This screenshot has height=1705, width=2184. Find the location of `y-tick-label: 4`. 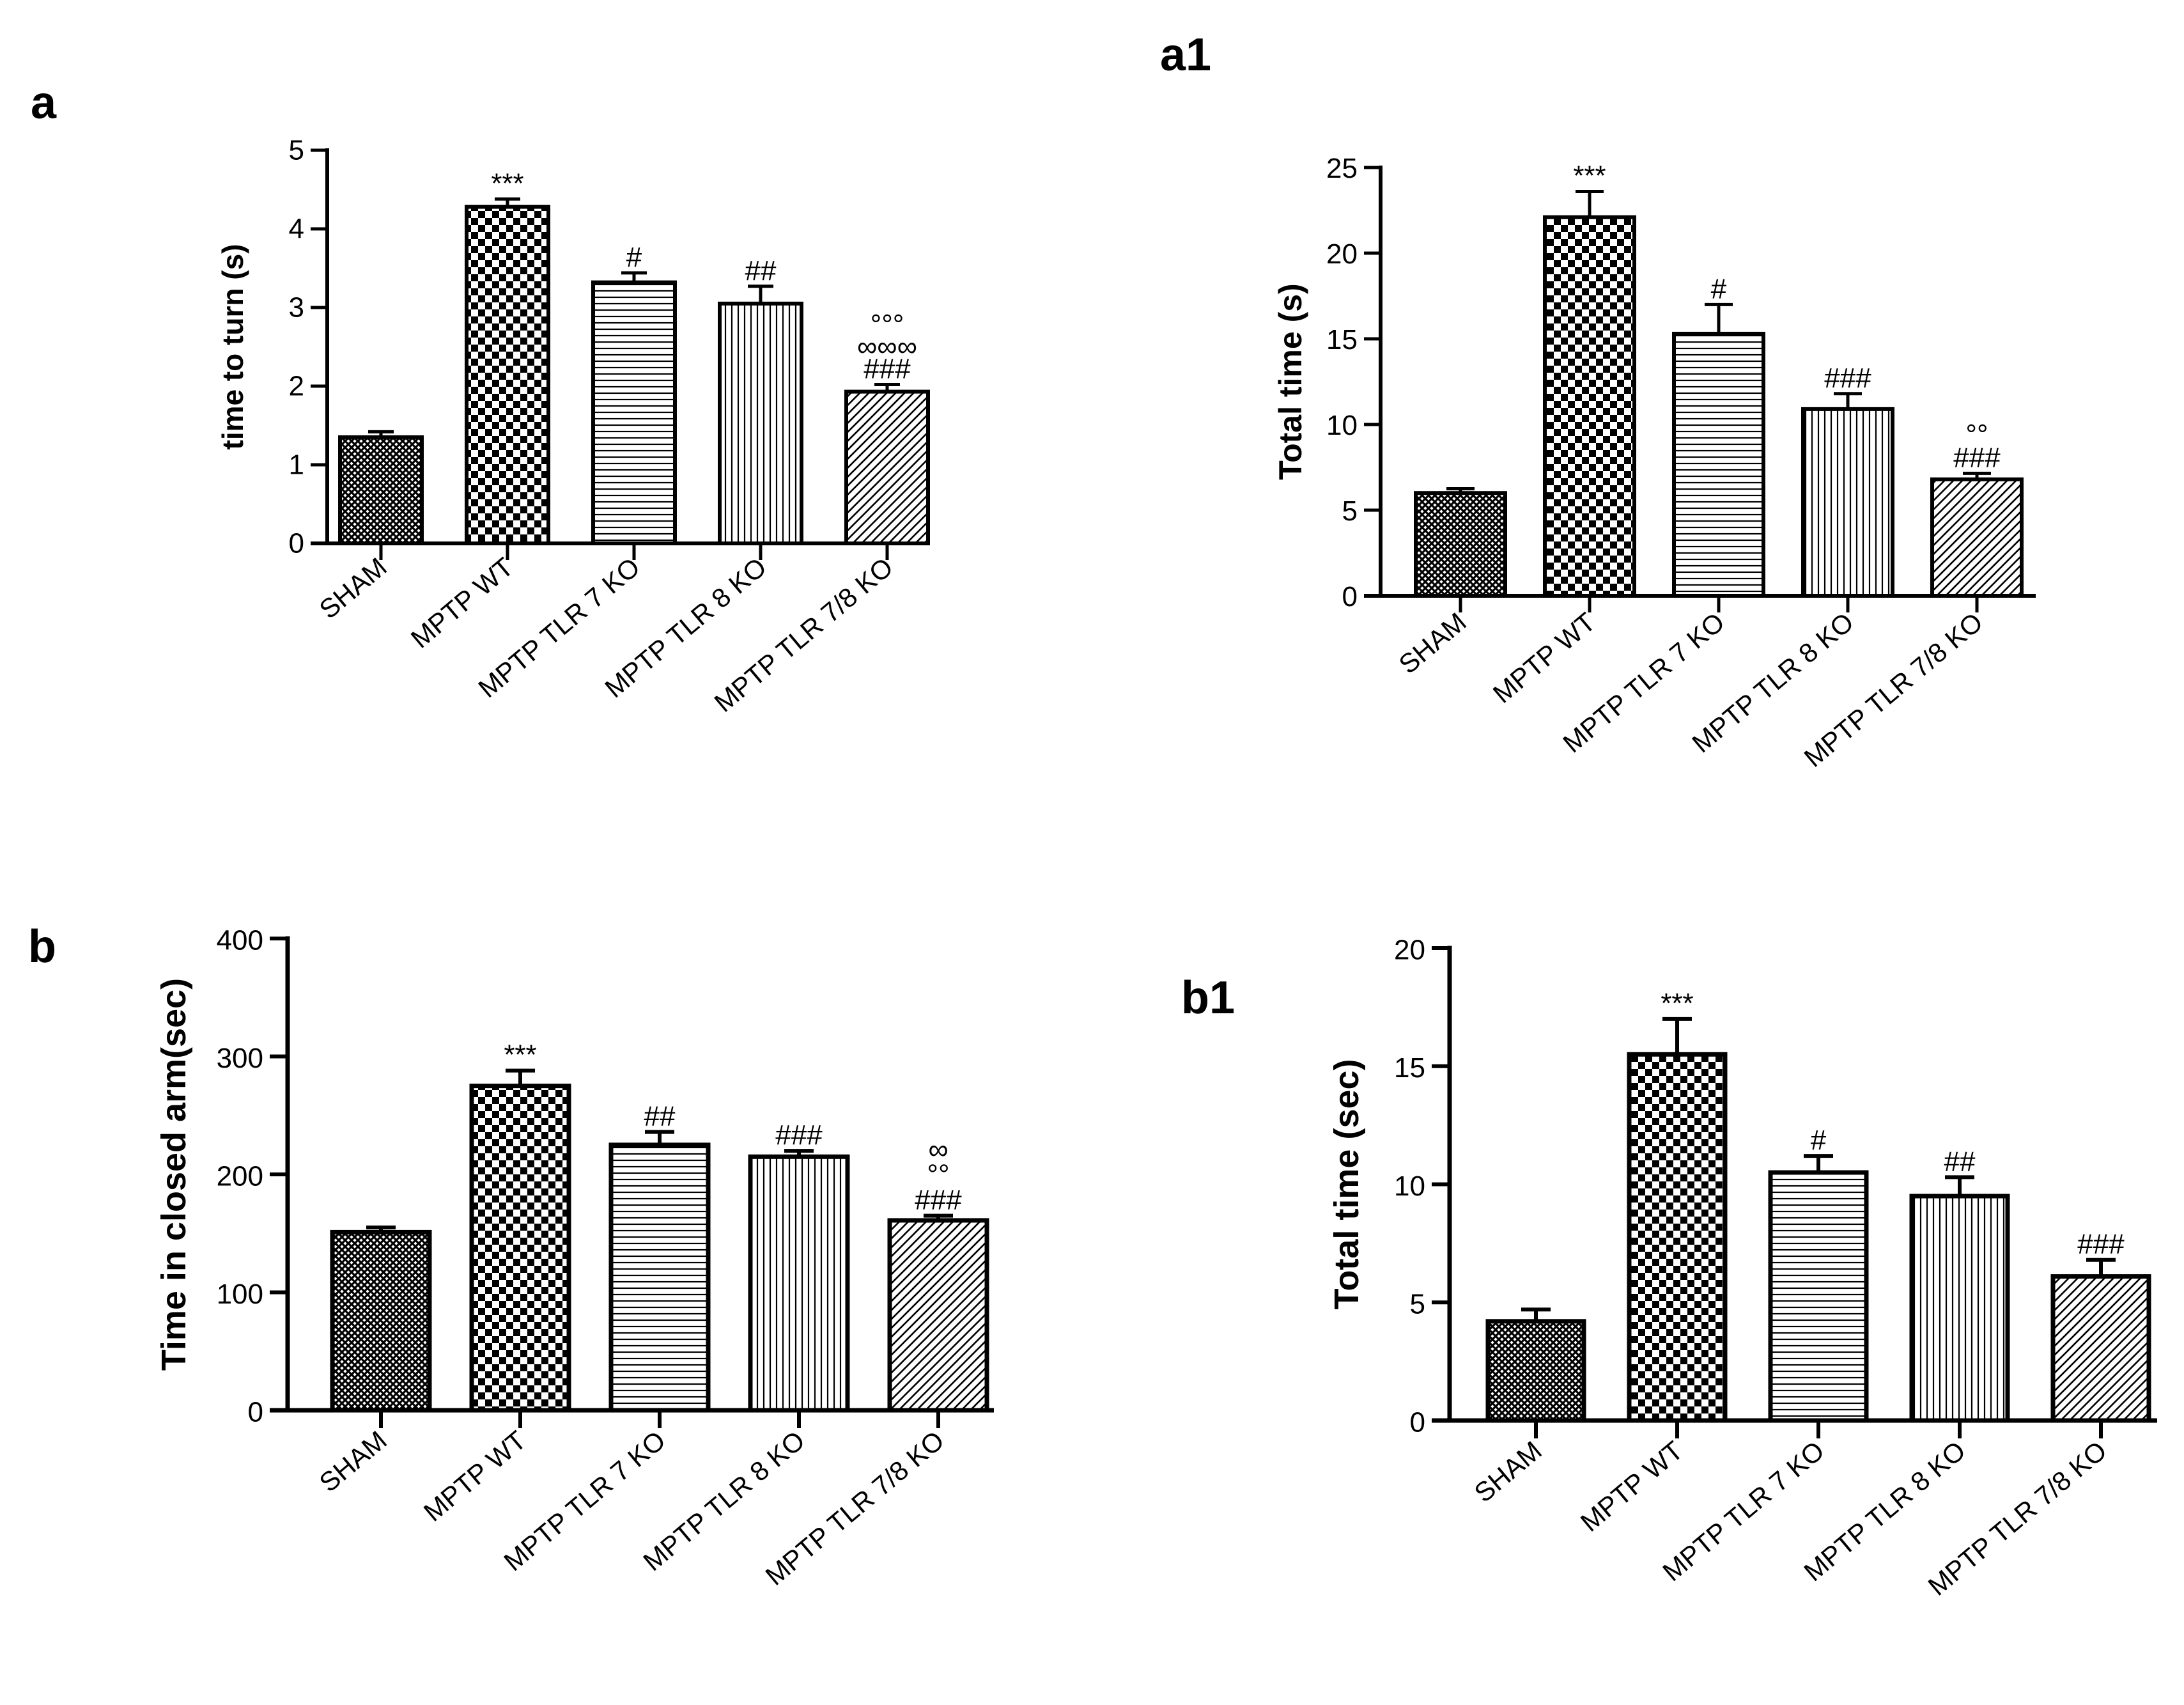

y-tick-label: 4 is located at coordinates (296, 228).